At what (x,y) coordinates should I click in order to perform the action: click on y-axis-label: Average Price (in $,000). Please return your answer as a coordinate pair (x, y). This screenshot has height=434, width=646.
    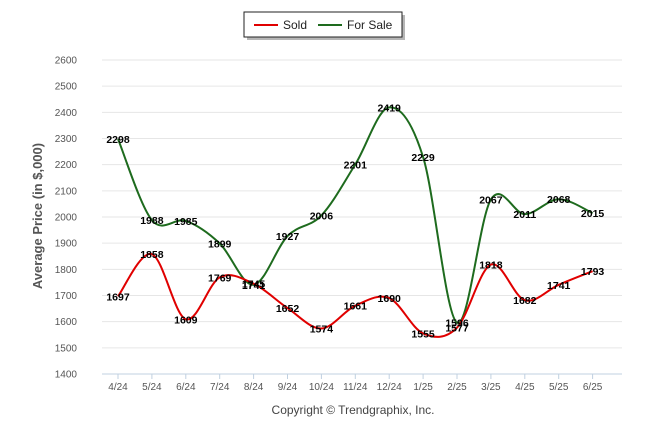
    Looking at the image, I should click on (37, 216).